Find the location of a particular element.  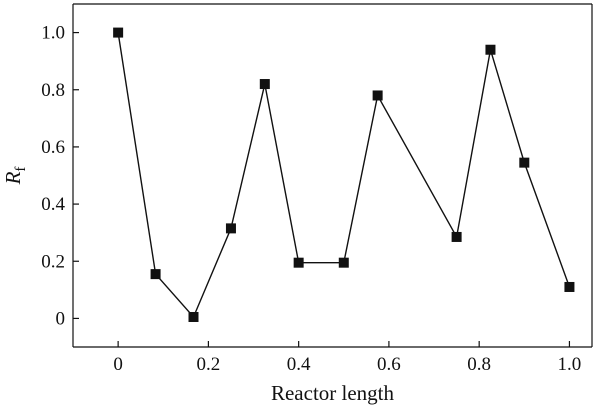

y-axis-title: Rf is located at coordinates (15, 176).